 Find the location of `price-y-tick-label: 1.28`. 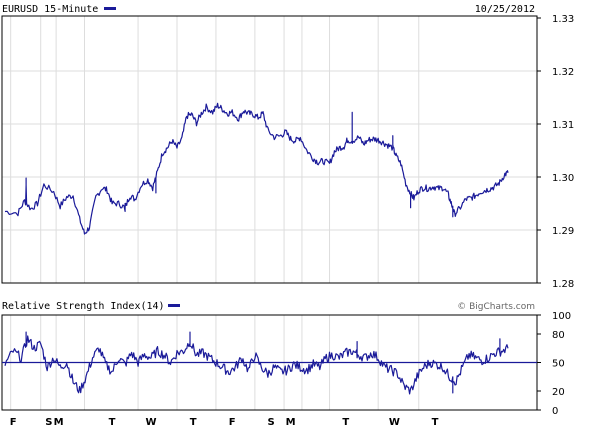

price-y-tick-label: 1.28 is located at coordinates (563, 284).